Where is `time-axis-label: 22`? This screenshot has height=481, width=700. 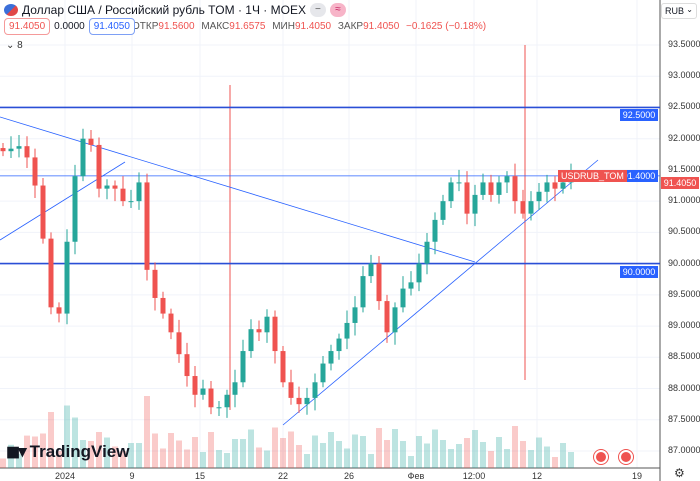 time-axis-label: 22 is located at coordinates (283, 476).